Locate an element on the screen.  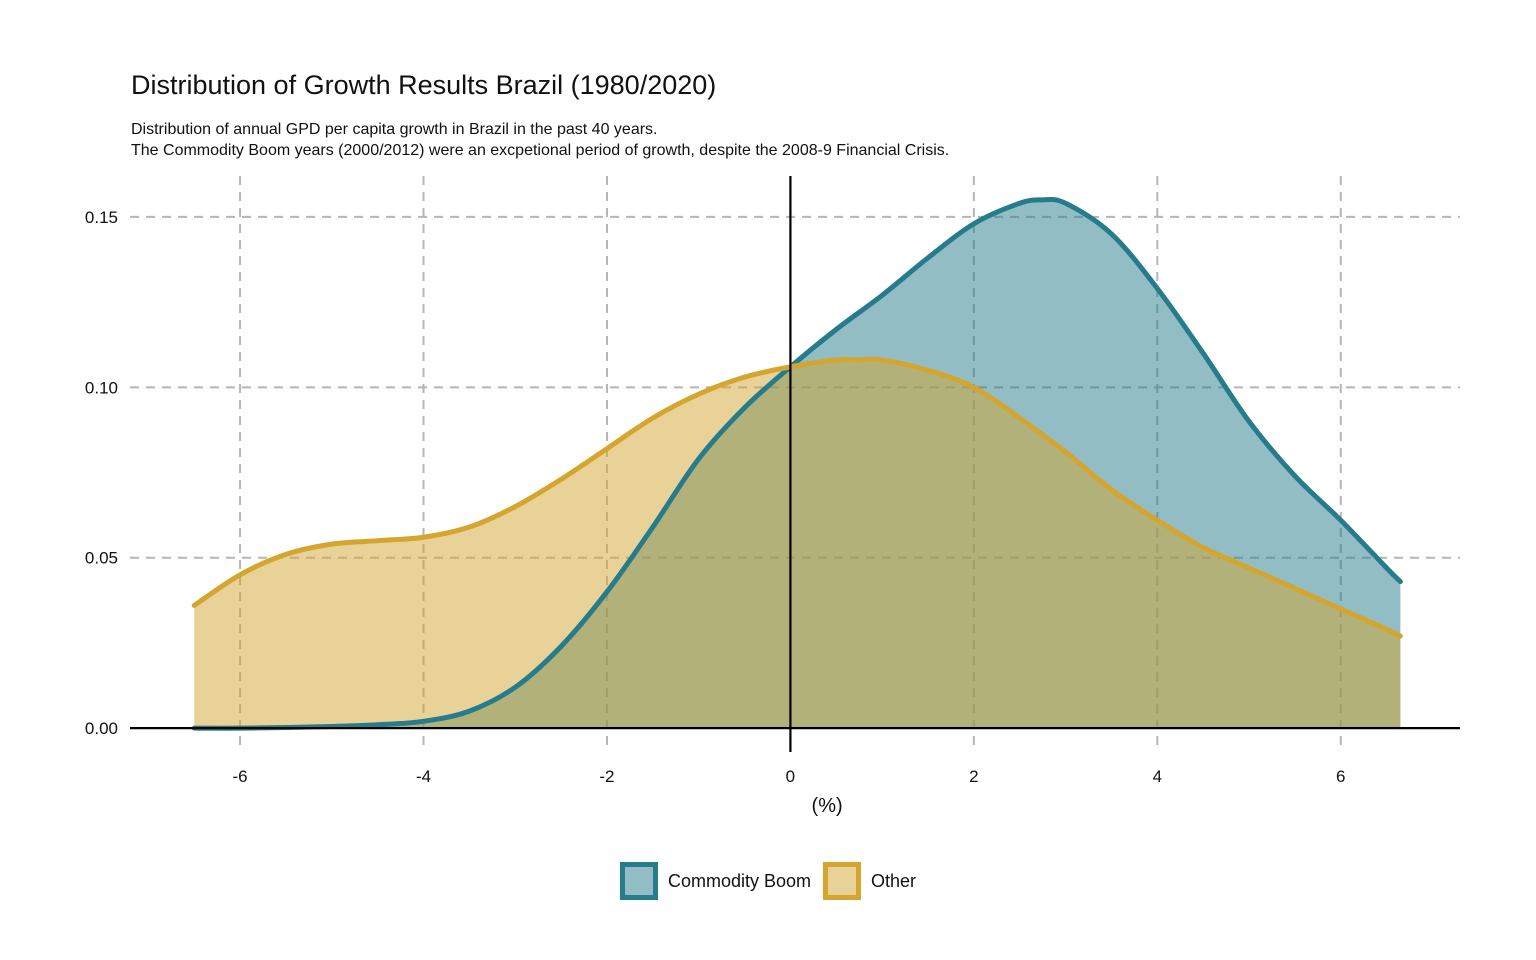
legend-key-commodity-boom is located at coordinates (638, 881).